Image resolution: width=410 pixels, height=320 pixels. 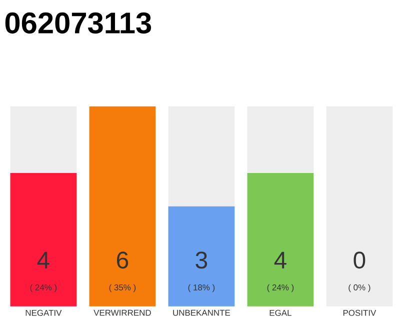 I want to click on x-tick-label: VERWIRREND, so click(x=122, y=313).